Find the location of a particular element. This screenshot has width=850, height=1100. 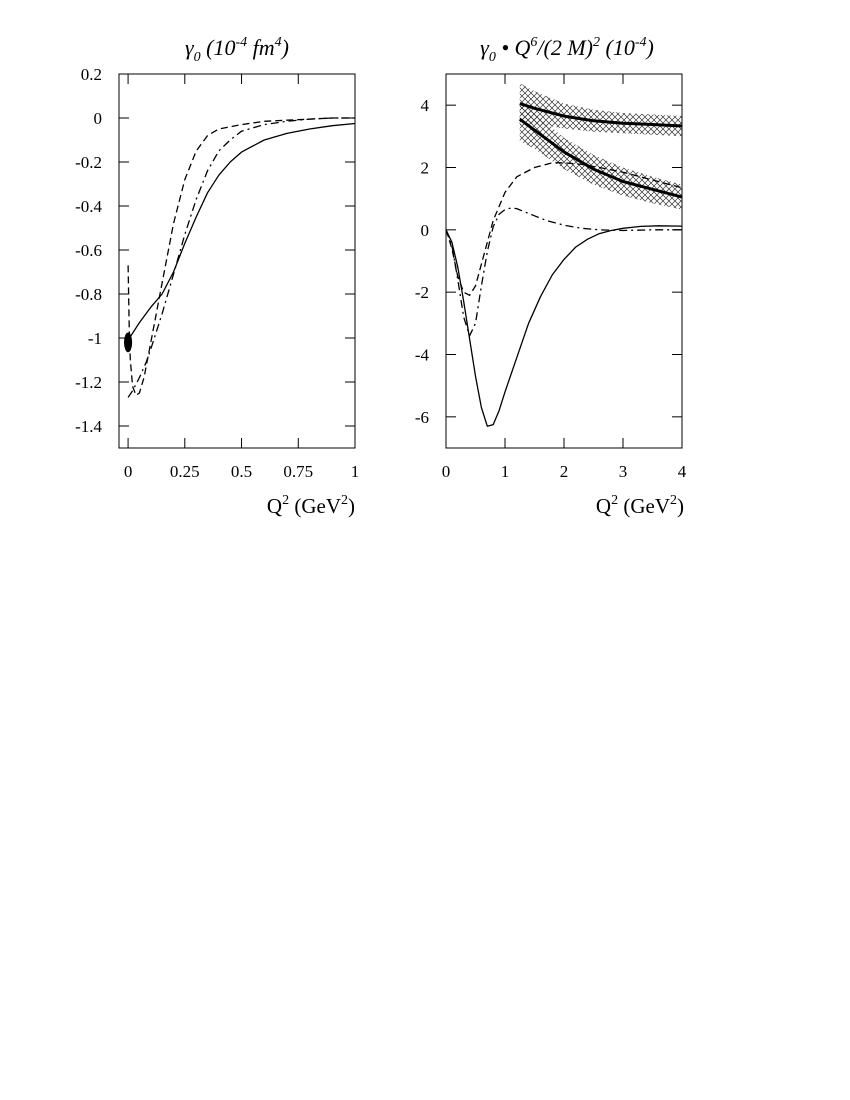

left-x-tick-label: 0.5 is located at coordinates (241, 471).